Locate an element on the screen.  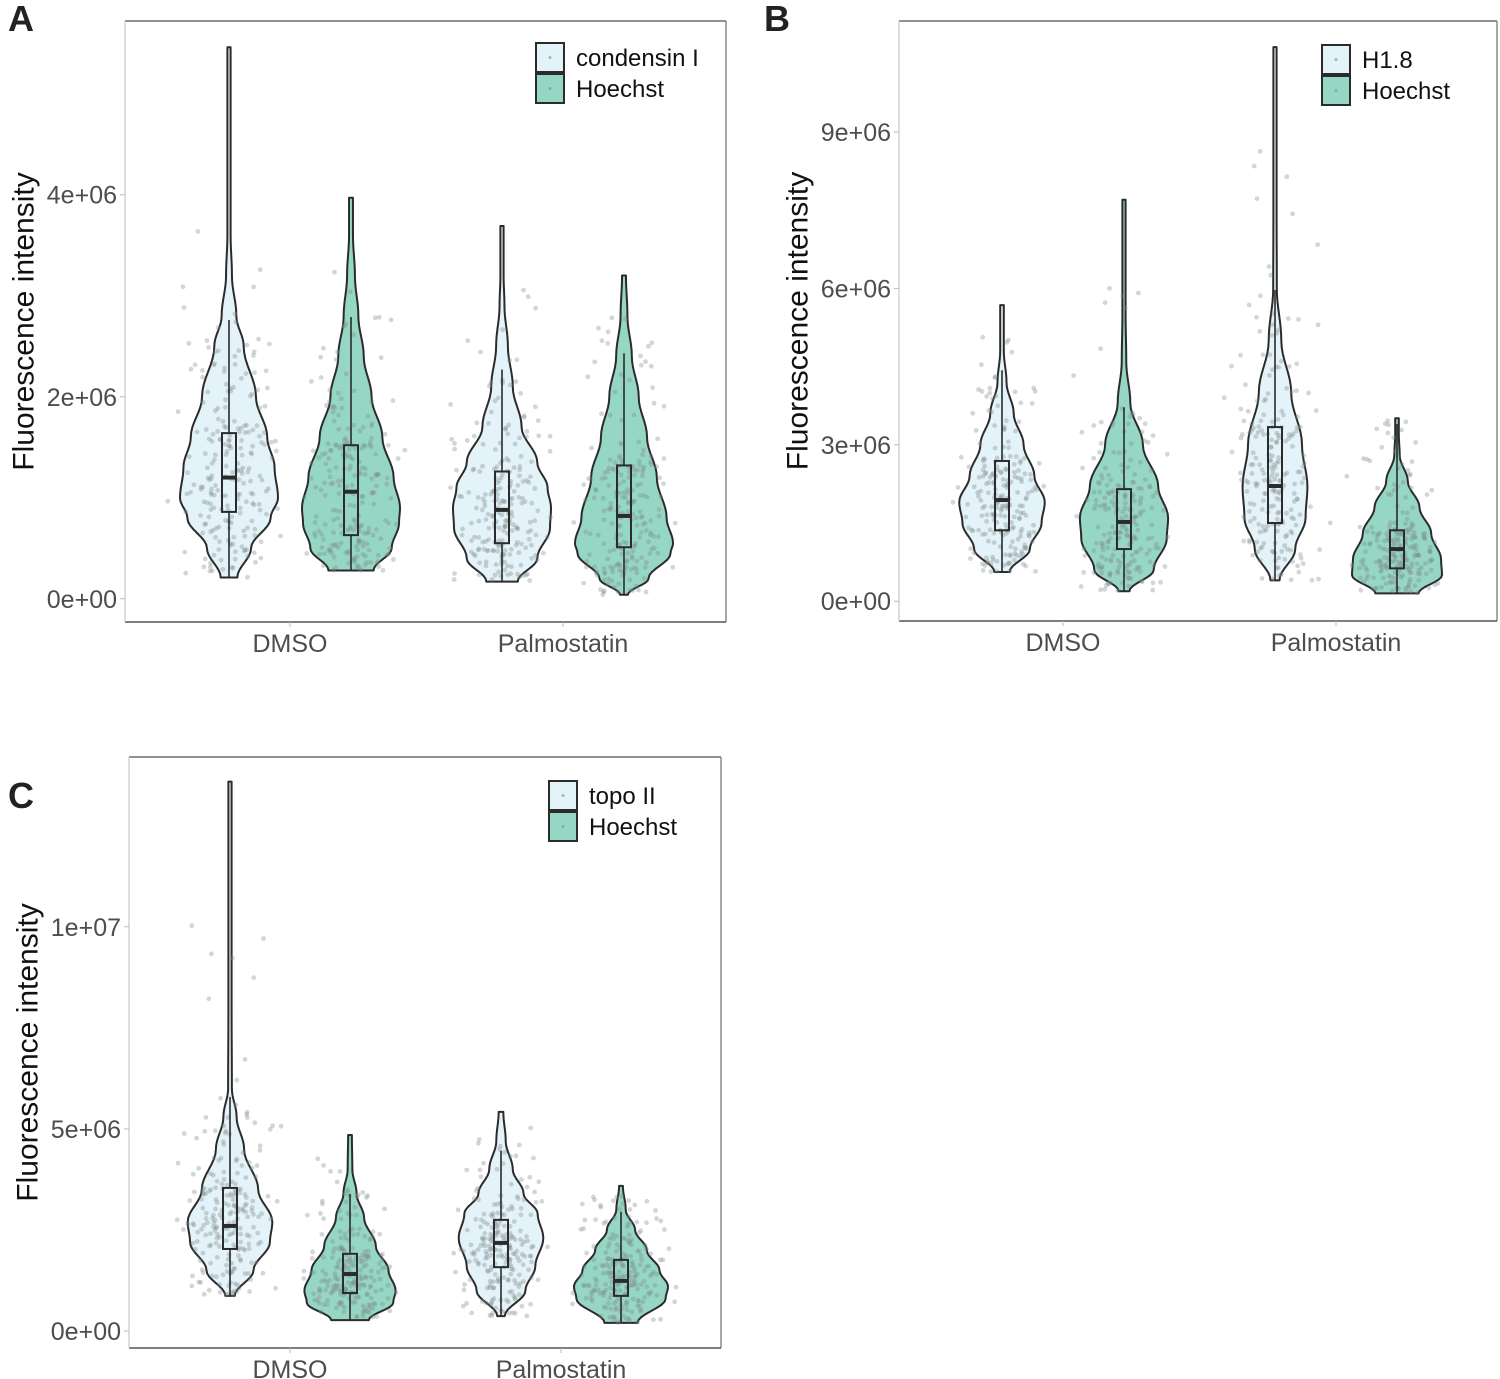
violin-h1.8-palmostatin is located at coordinates (1277, 314).